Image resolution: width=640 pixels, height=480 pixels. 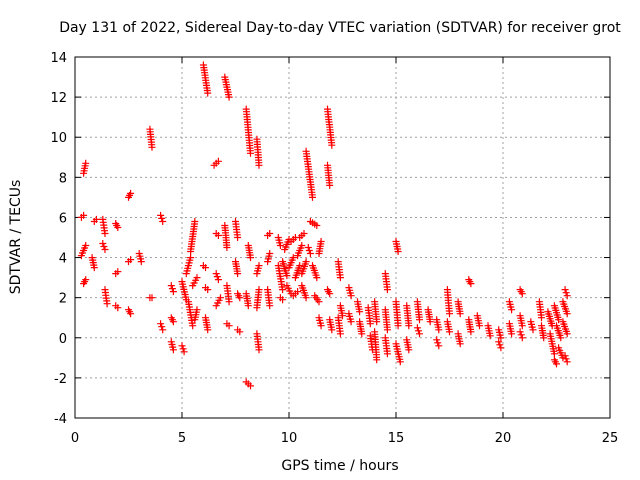 I want to click on y-tick-label: 0, so click(x=63, y=339).